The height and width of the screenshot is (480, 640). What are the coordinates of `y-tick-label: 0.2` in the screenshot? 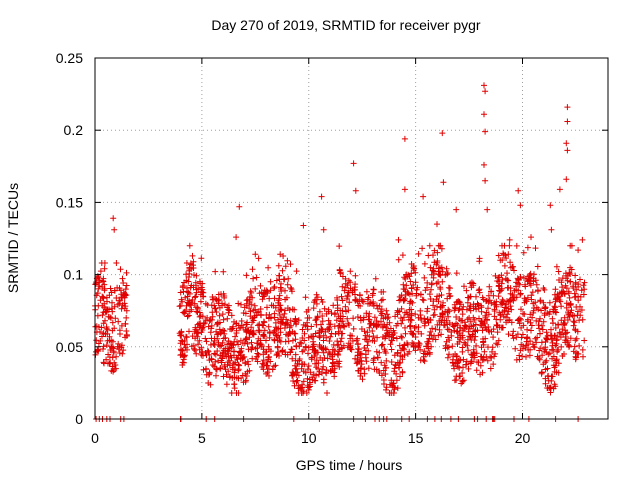 It's located at (74, 130).